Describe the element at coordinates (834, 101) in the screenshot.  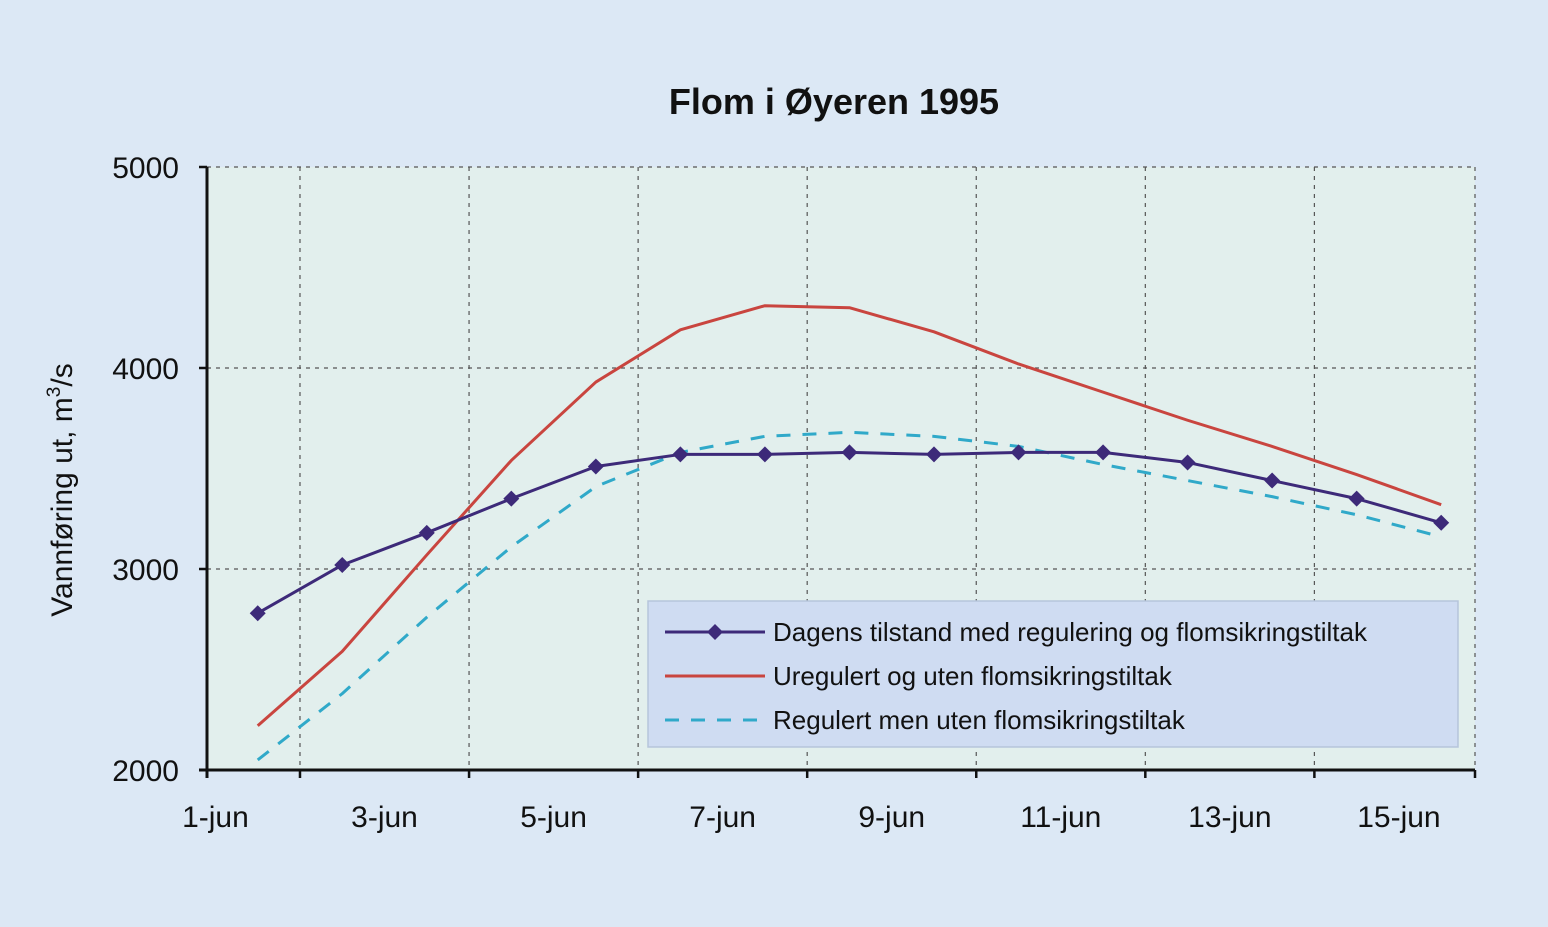
I see `chart-title: Flom i Øyeren 1995` at that location.